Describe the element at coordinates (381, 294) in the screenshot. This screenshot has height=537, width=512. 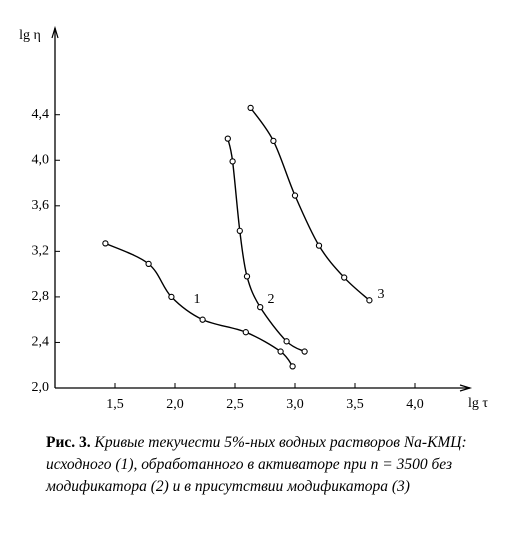
I see `series-label: 3` at that location.